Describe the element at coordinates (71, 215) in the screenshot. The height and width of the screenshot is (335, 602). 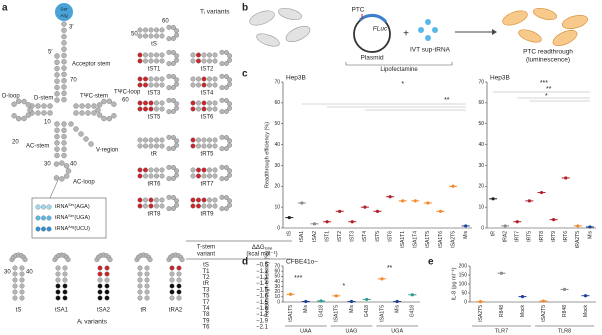
I see `amino-acid-sup: Ser` at that location.